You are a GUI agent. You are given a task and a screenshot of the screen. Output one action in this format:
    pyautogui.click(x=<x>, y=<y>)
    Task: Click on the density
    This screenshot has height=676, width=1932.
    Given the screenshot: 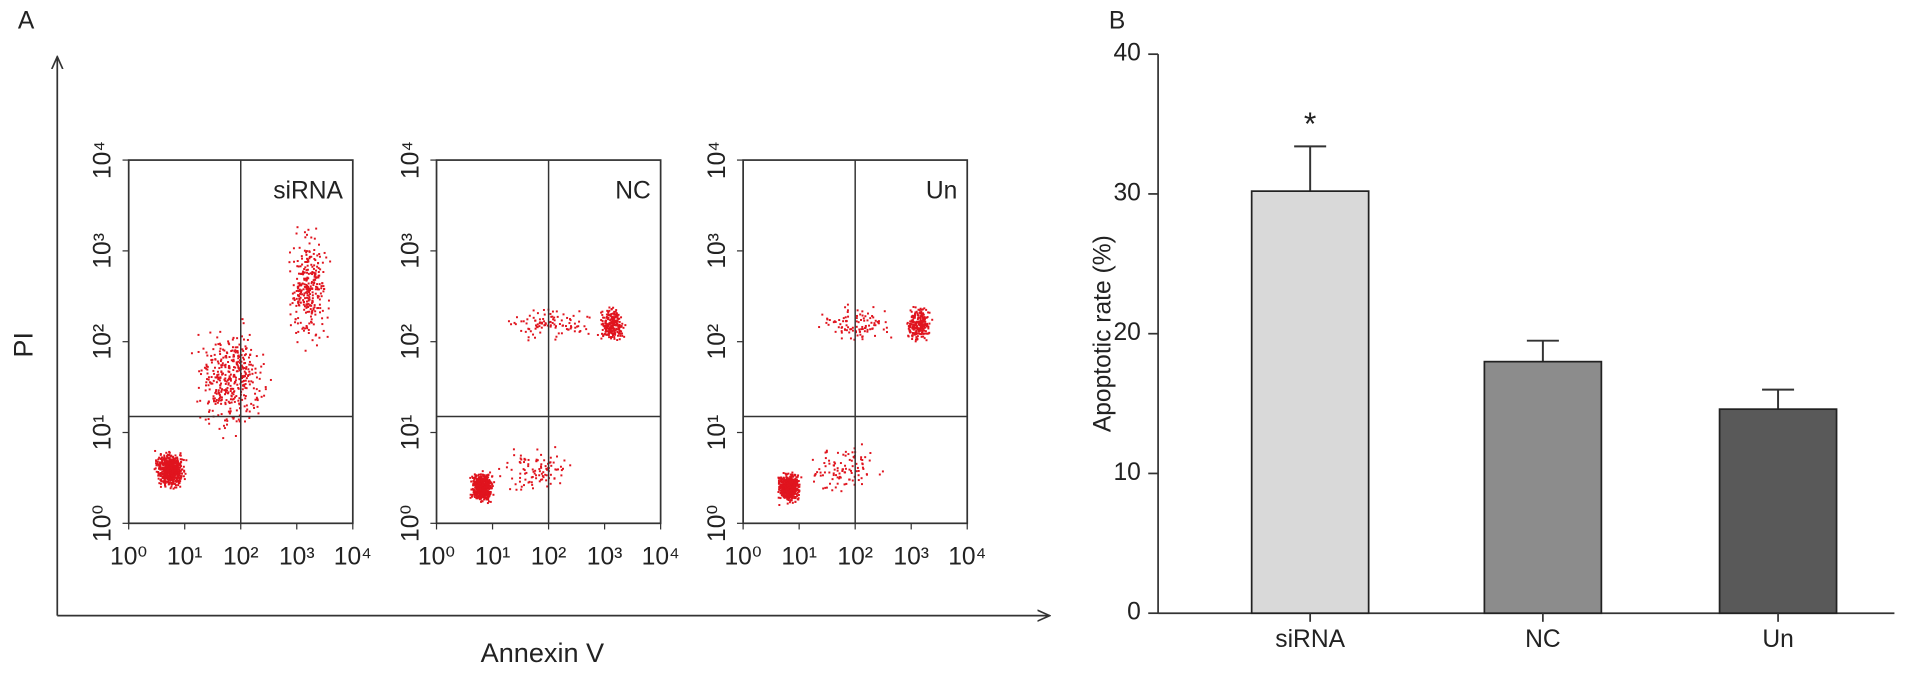 What is the action you would take?
    pyautogui.click(x=242, y=358)
    